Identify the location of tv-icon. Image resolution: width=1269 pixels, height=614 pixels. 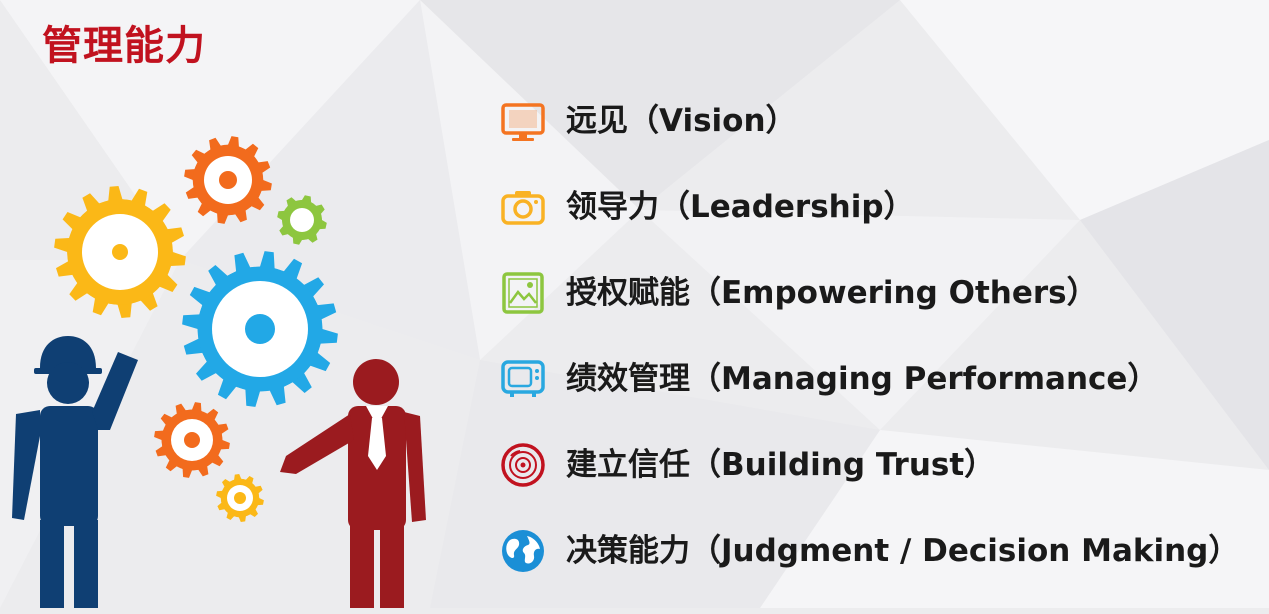
(523, 379).